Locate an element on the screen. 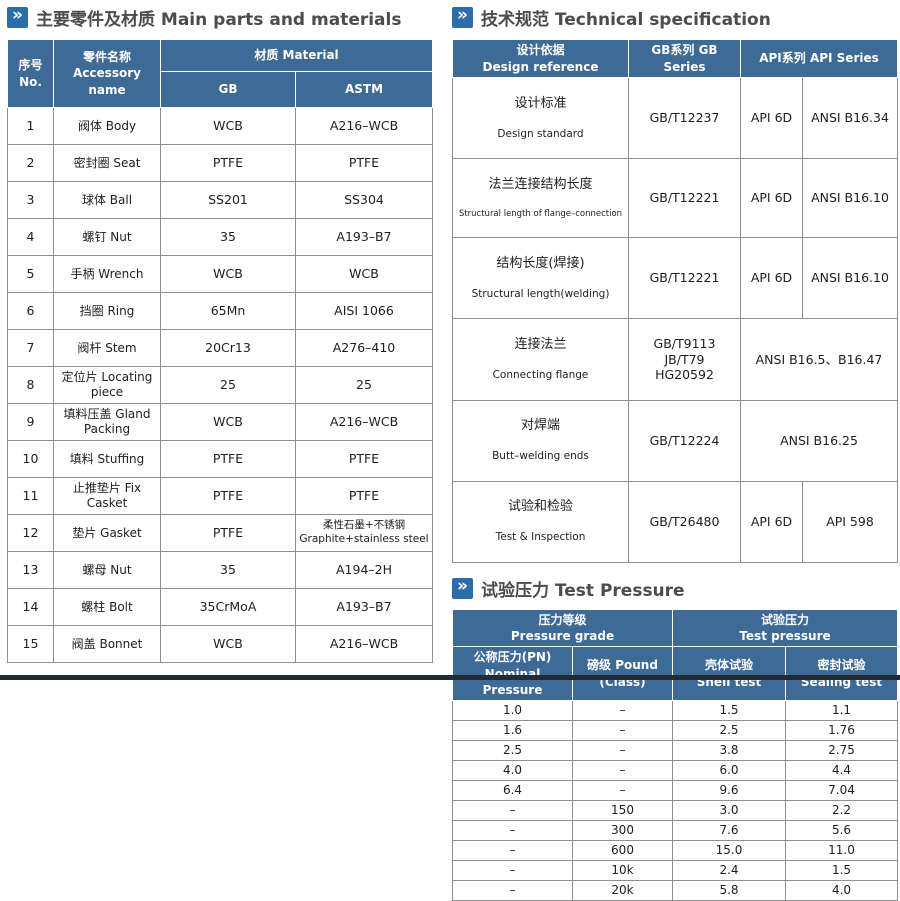 This screenshot has height=901, width=900. cell-pn: 1.0 is located at coordinates (512, 710).